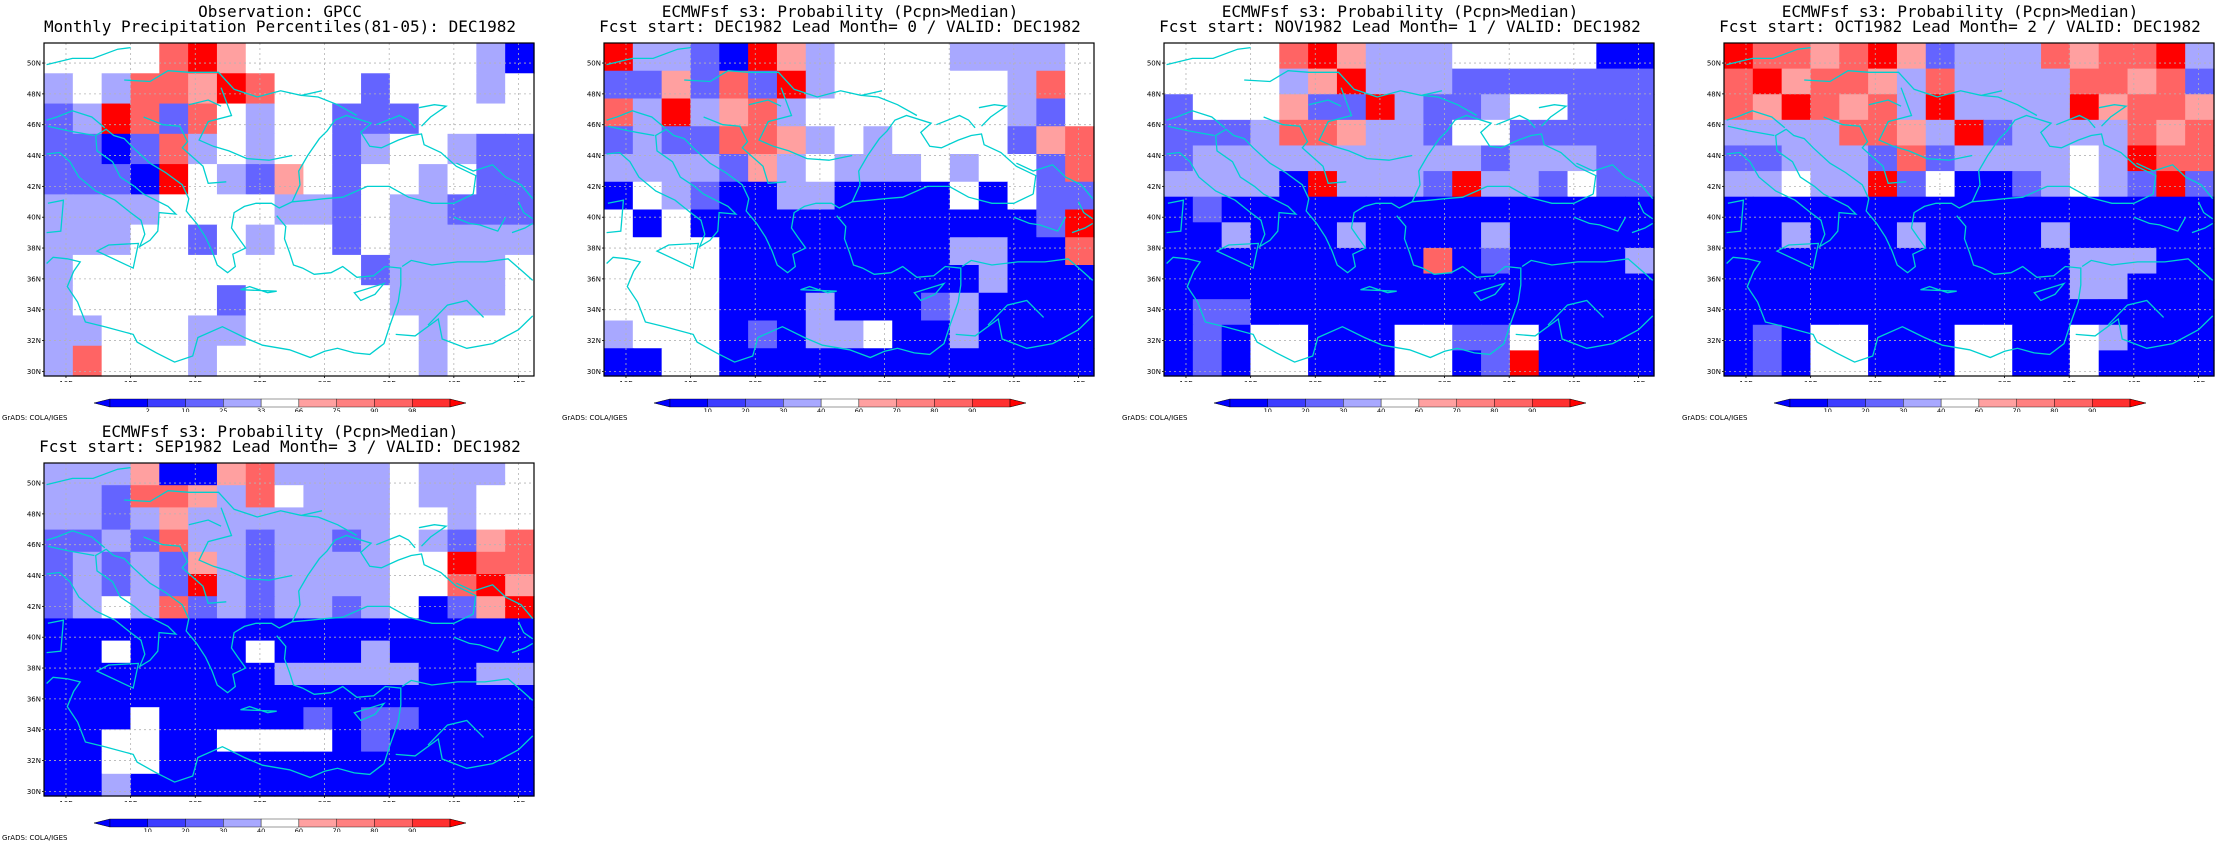 Image resolution: width=2240 pixels, height=842 pixels. What do you see at coordinates (1078, 381) in the screenshot?
I see `lon-tick-label: 45E` at bounding box center [1078, 381].